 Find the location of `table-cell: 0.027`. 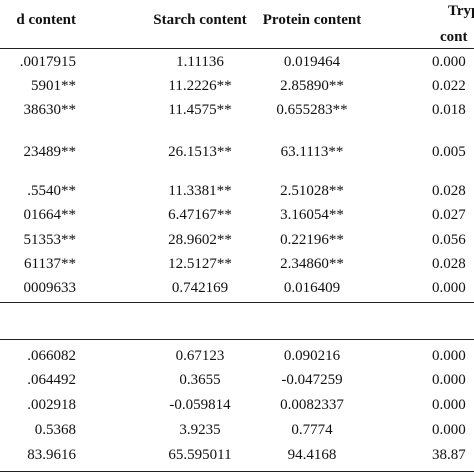

table-cell: 0.027 is located at coordinates (449, 215).